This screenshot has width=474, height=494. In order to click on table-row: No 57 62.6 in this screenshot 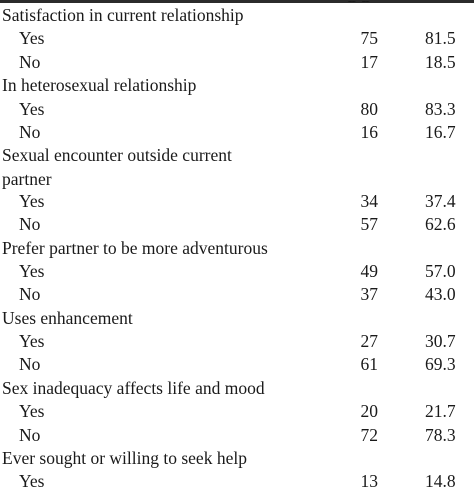, I will do `click(237, 224)`.